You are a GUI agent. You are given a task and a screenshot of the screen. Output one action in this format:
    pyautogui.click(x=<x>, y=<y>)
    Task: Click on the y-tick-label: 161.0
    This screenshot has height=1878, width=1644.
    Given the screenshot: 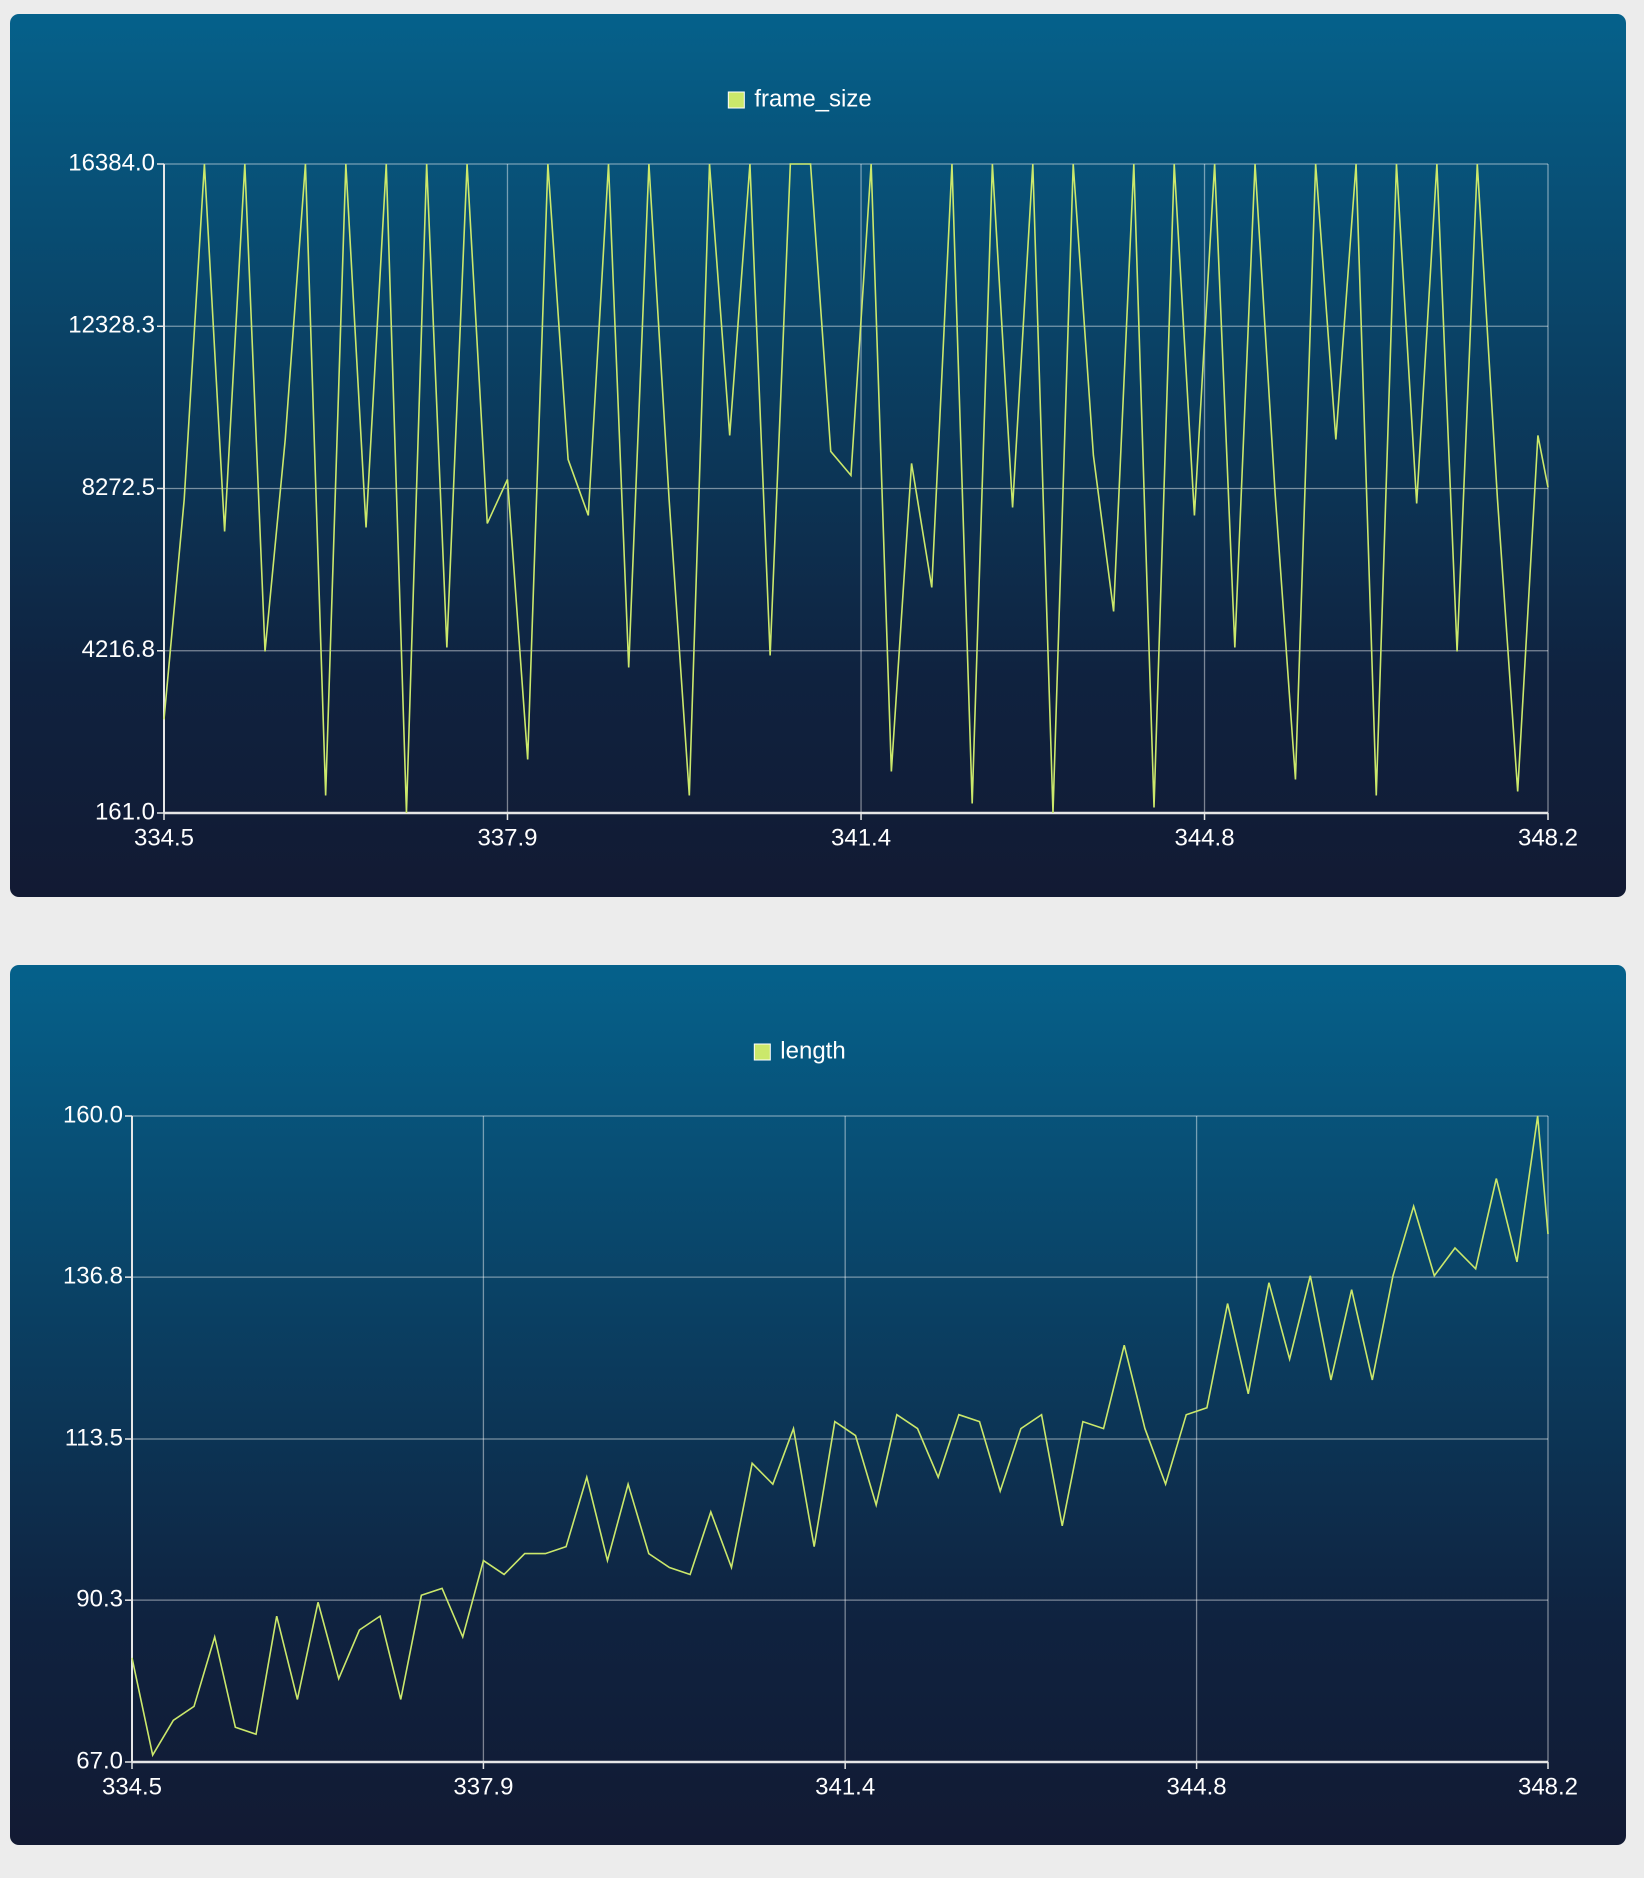 What is the action you would take?
    pyautogui.click(x=125, y=811)
    